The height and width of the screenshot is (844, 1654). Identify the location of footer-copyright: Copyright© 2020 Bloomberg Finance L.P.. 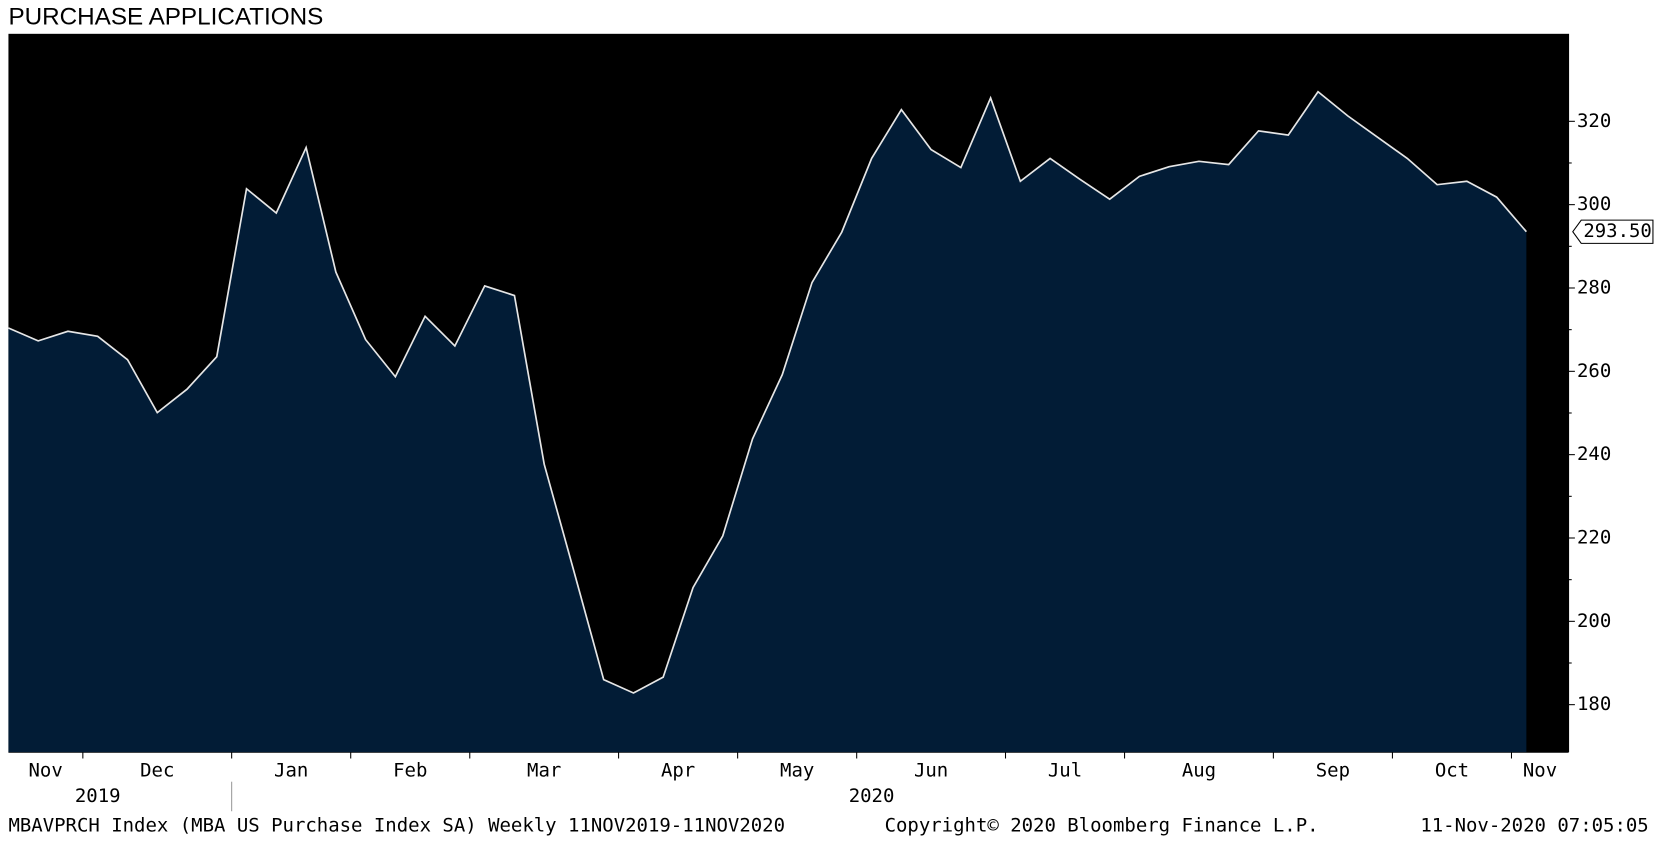
(1102, 826).